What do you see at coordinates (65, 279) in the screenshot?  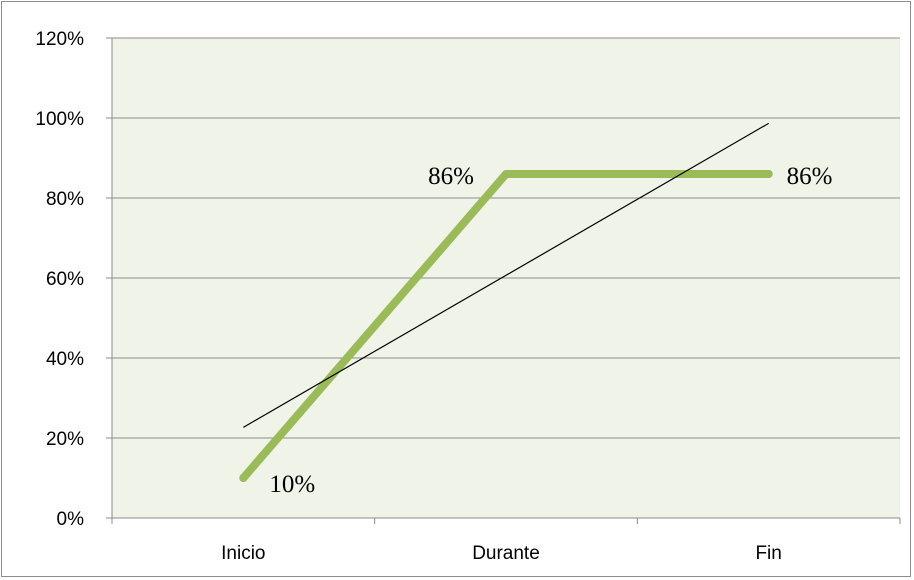 I see `y-tick-label: 60%` at bounding box center [65, 279].